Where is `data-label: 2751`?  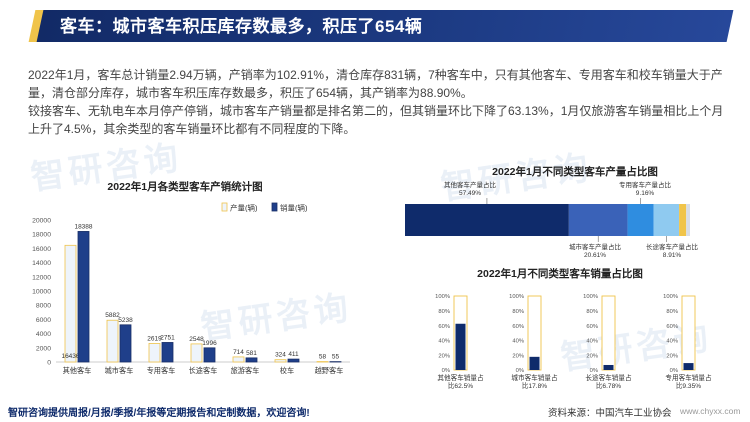 data-label: 2751 is located at coordinates (167, 337).